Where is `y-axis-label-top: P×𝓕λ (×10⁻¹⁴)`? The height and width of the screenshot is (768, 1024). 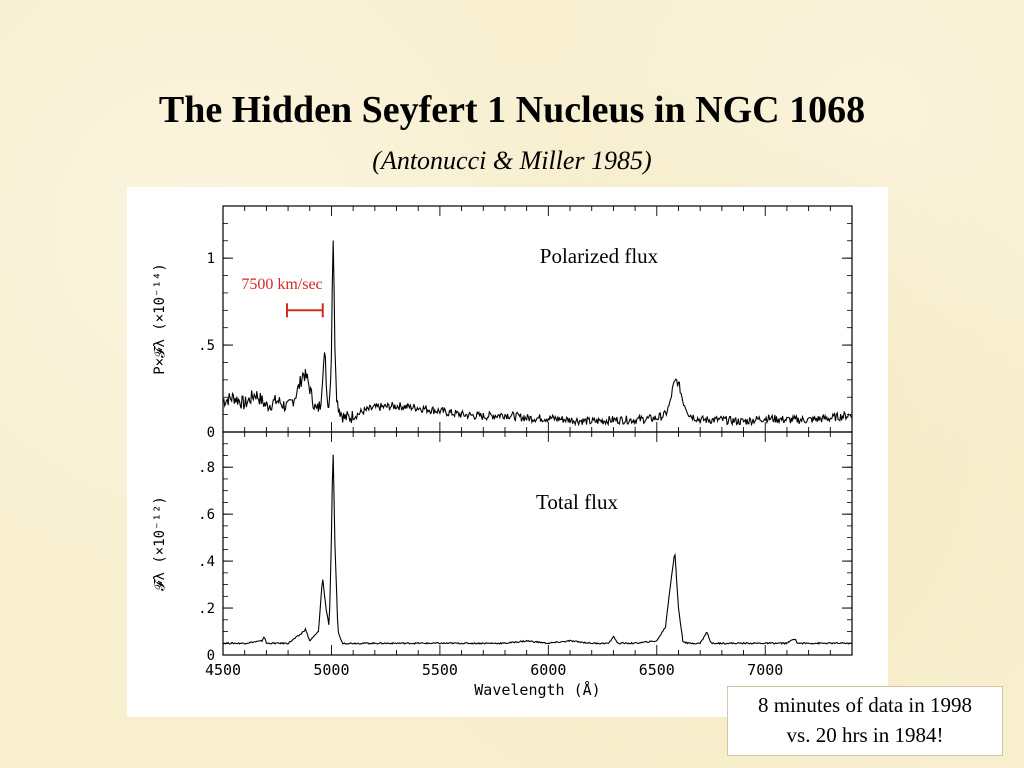 y-axis-label-top: P×𝓕λ (×10⁻¹⁴) is located at coordinates (160, 318).